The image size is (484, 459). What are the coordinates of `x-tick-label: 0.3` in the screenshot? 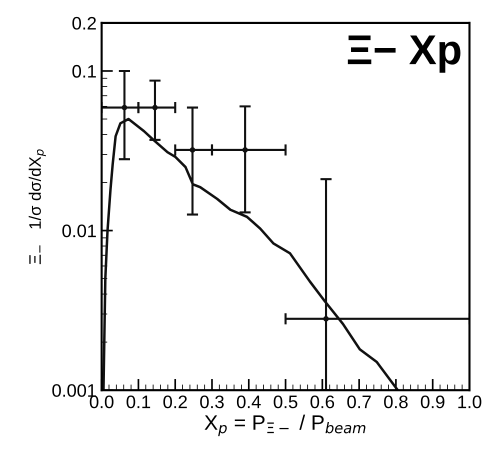 It's located at (212, 401).